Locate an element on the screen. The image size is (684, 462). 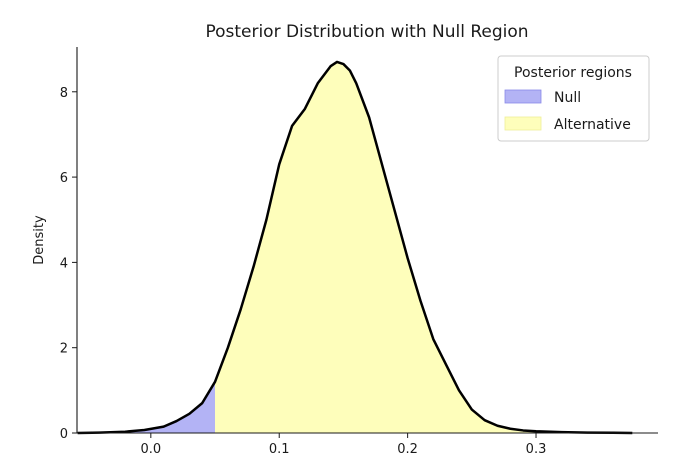
x-ticks: 0.0 0.1 0.2 0.3 is located at coordinates (343, 445).